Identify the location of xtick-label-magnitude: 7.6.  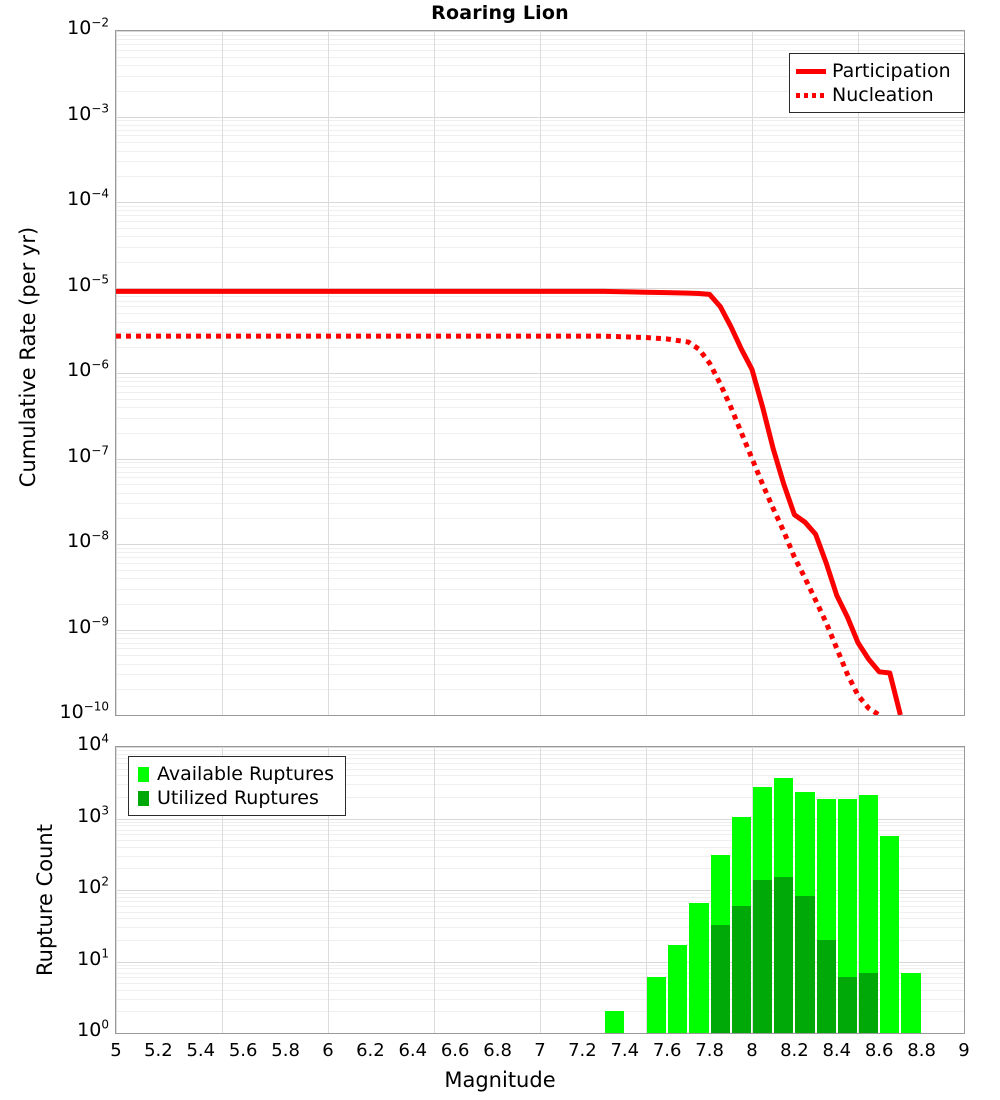
(667, 1050).